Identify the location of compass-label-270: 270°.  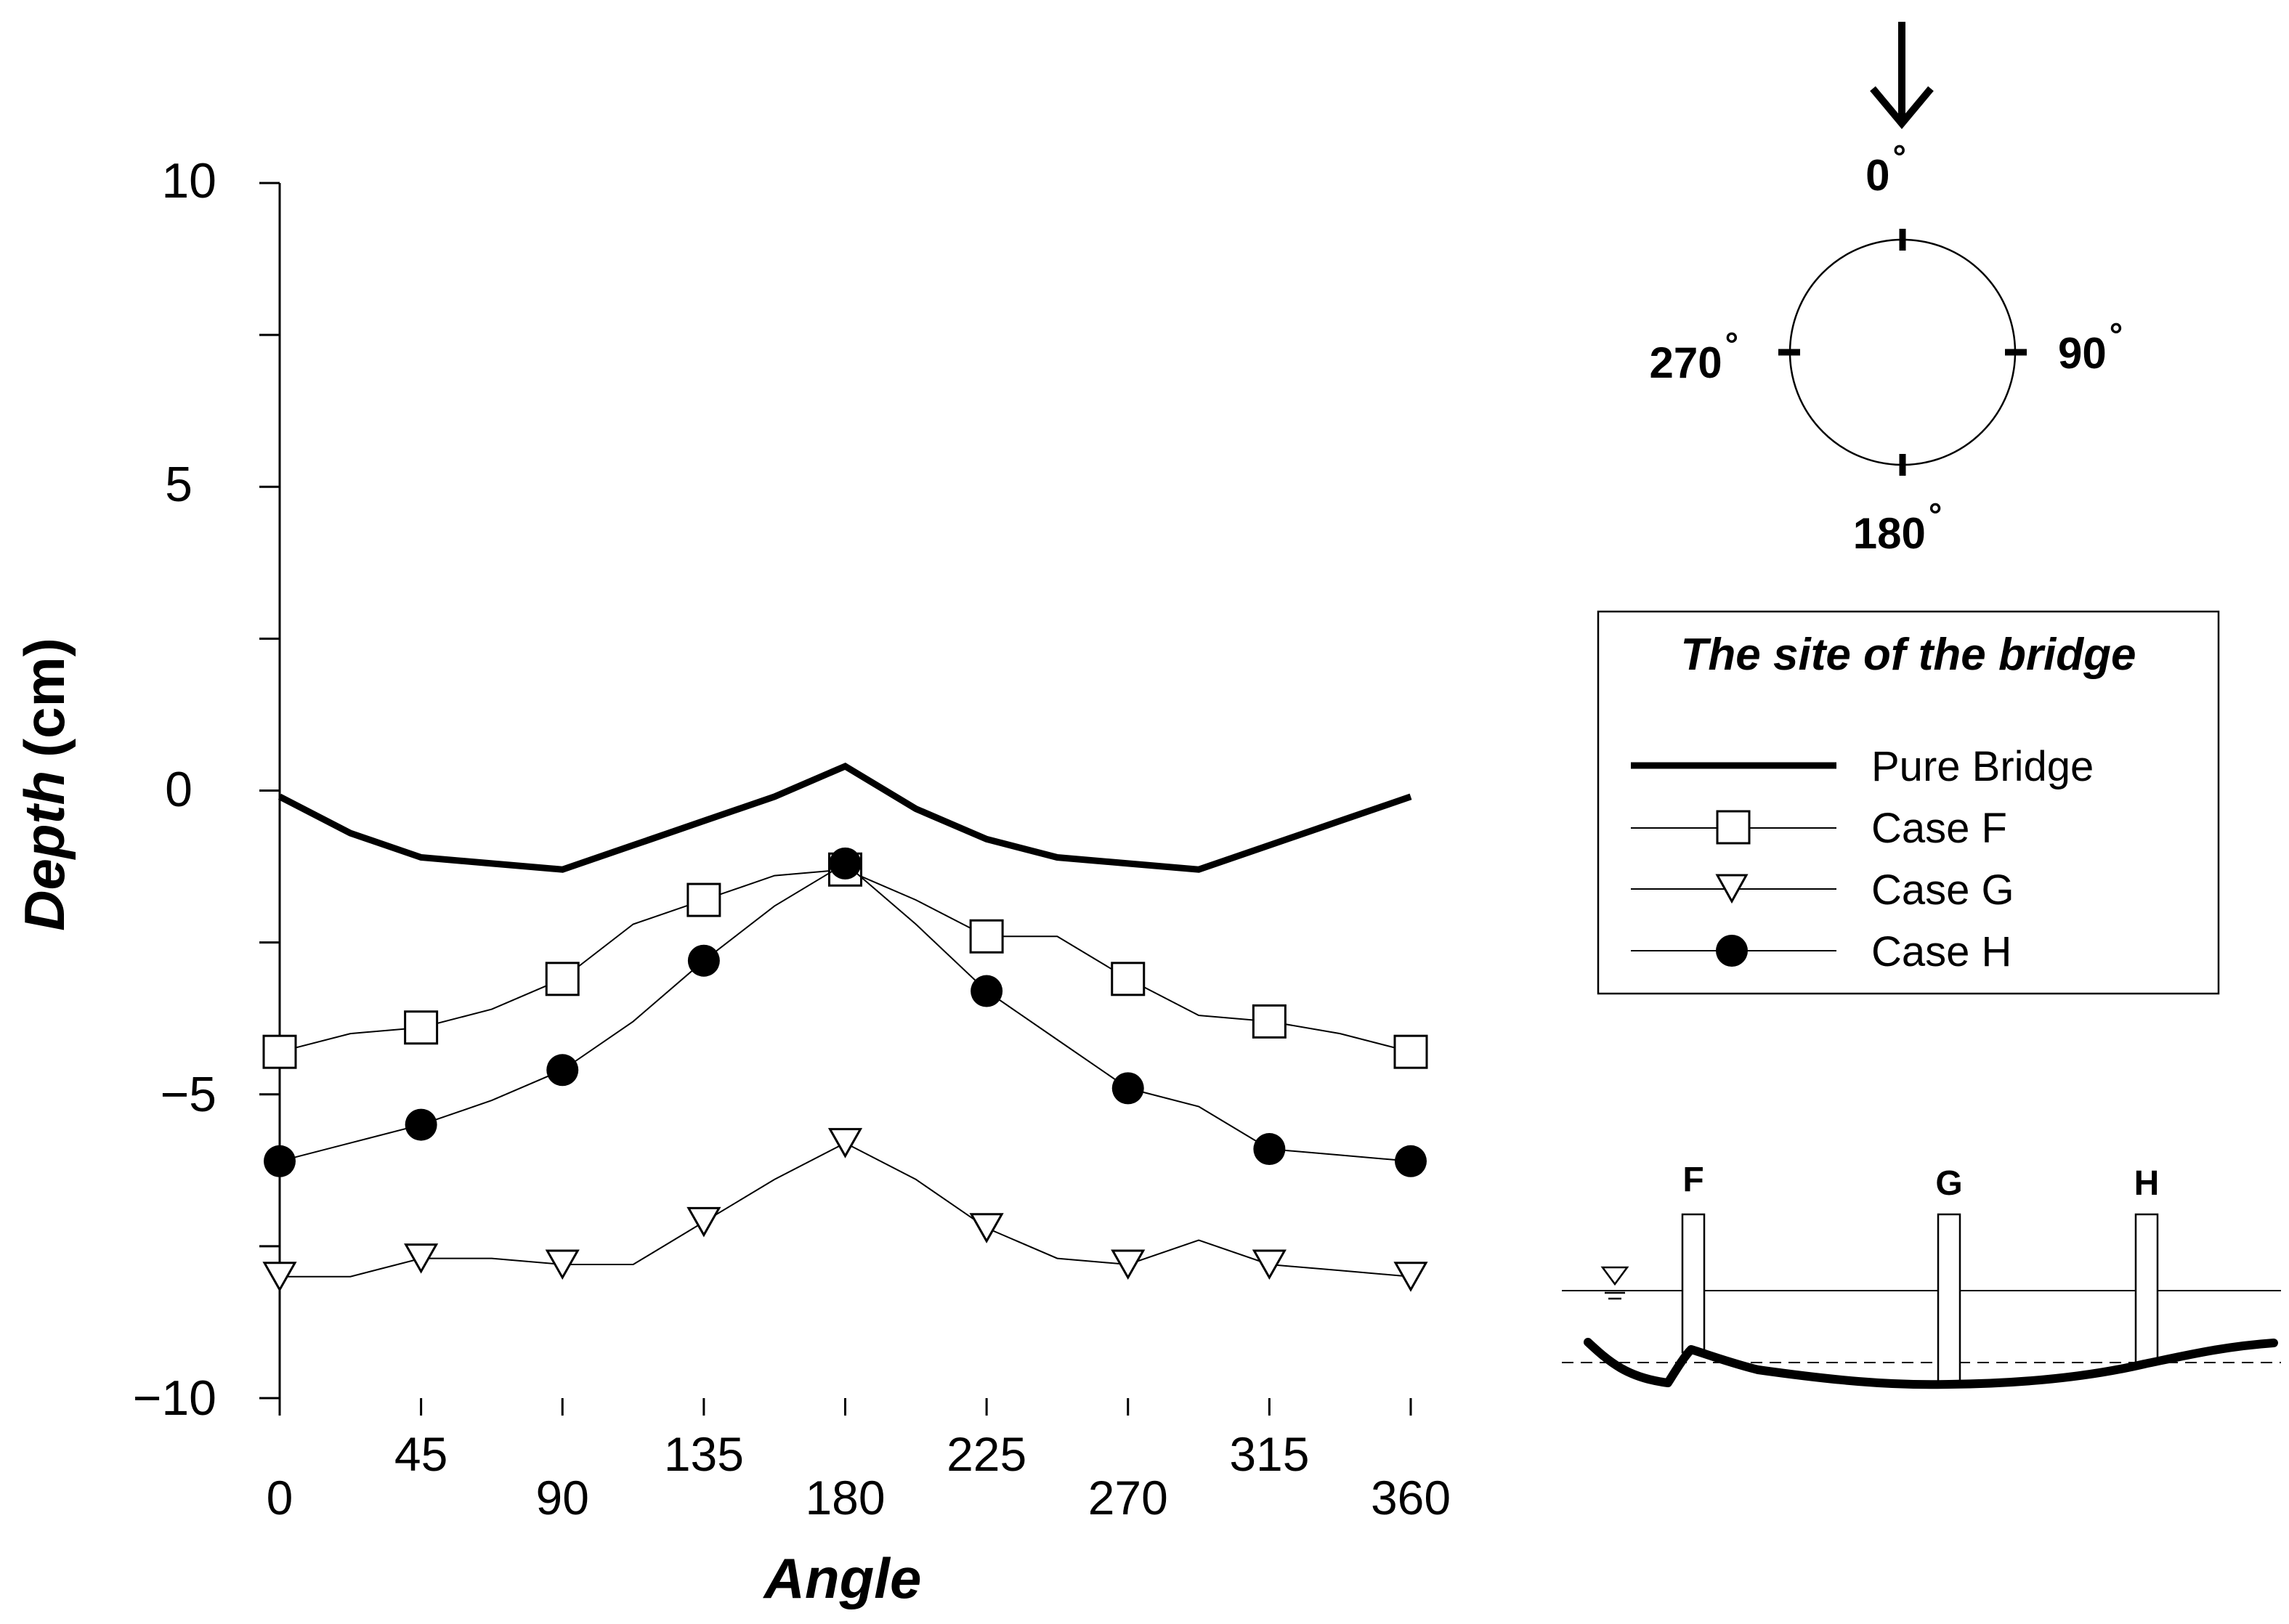
(1694, 356).